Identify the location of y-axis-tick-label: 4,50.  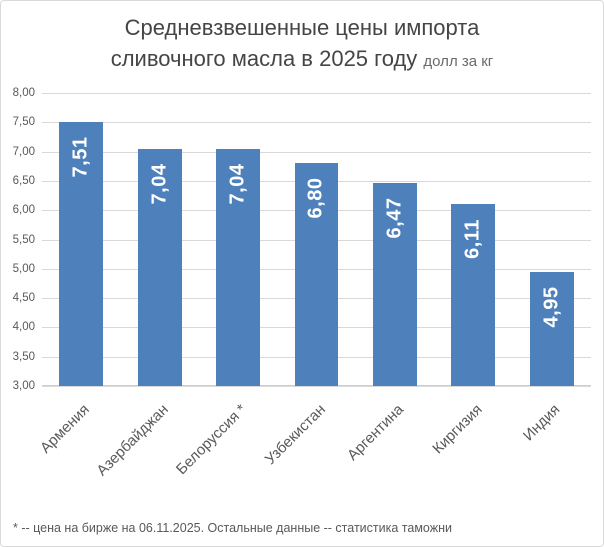
(23, 298).